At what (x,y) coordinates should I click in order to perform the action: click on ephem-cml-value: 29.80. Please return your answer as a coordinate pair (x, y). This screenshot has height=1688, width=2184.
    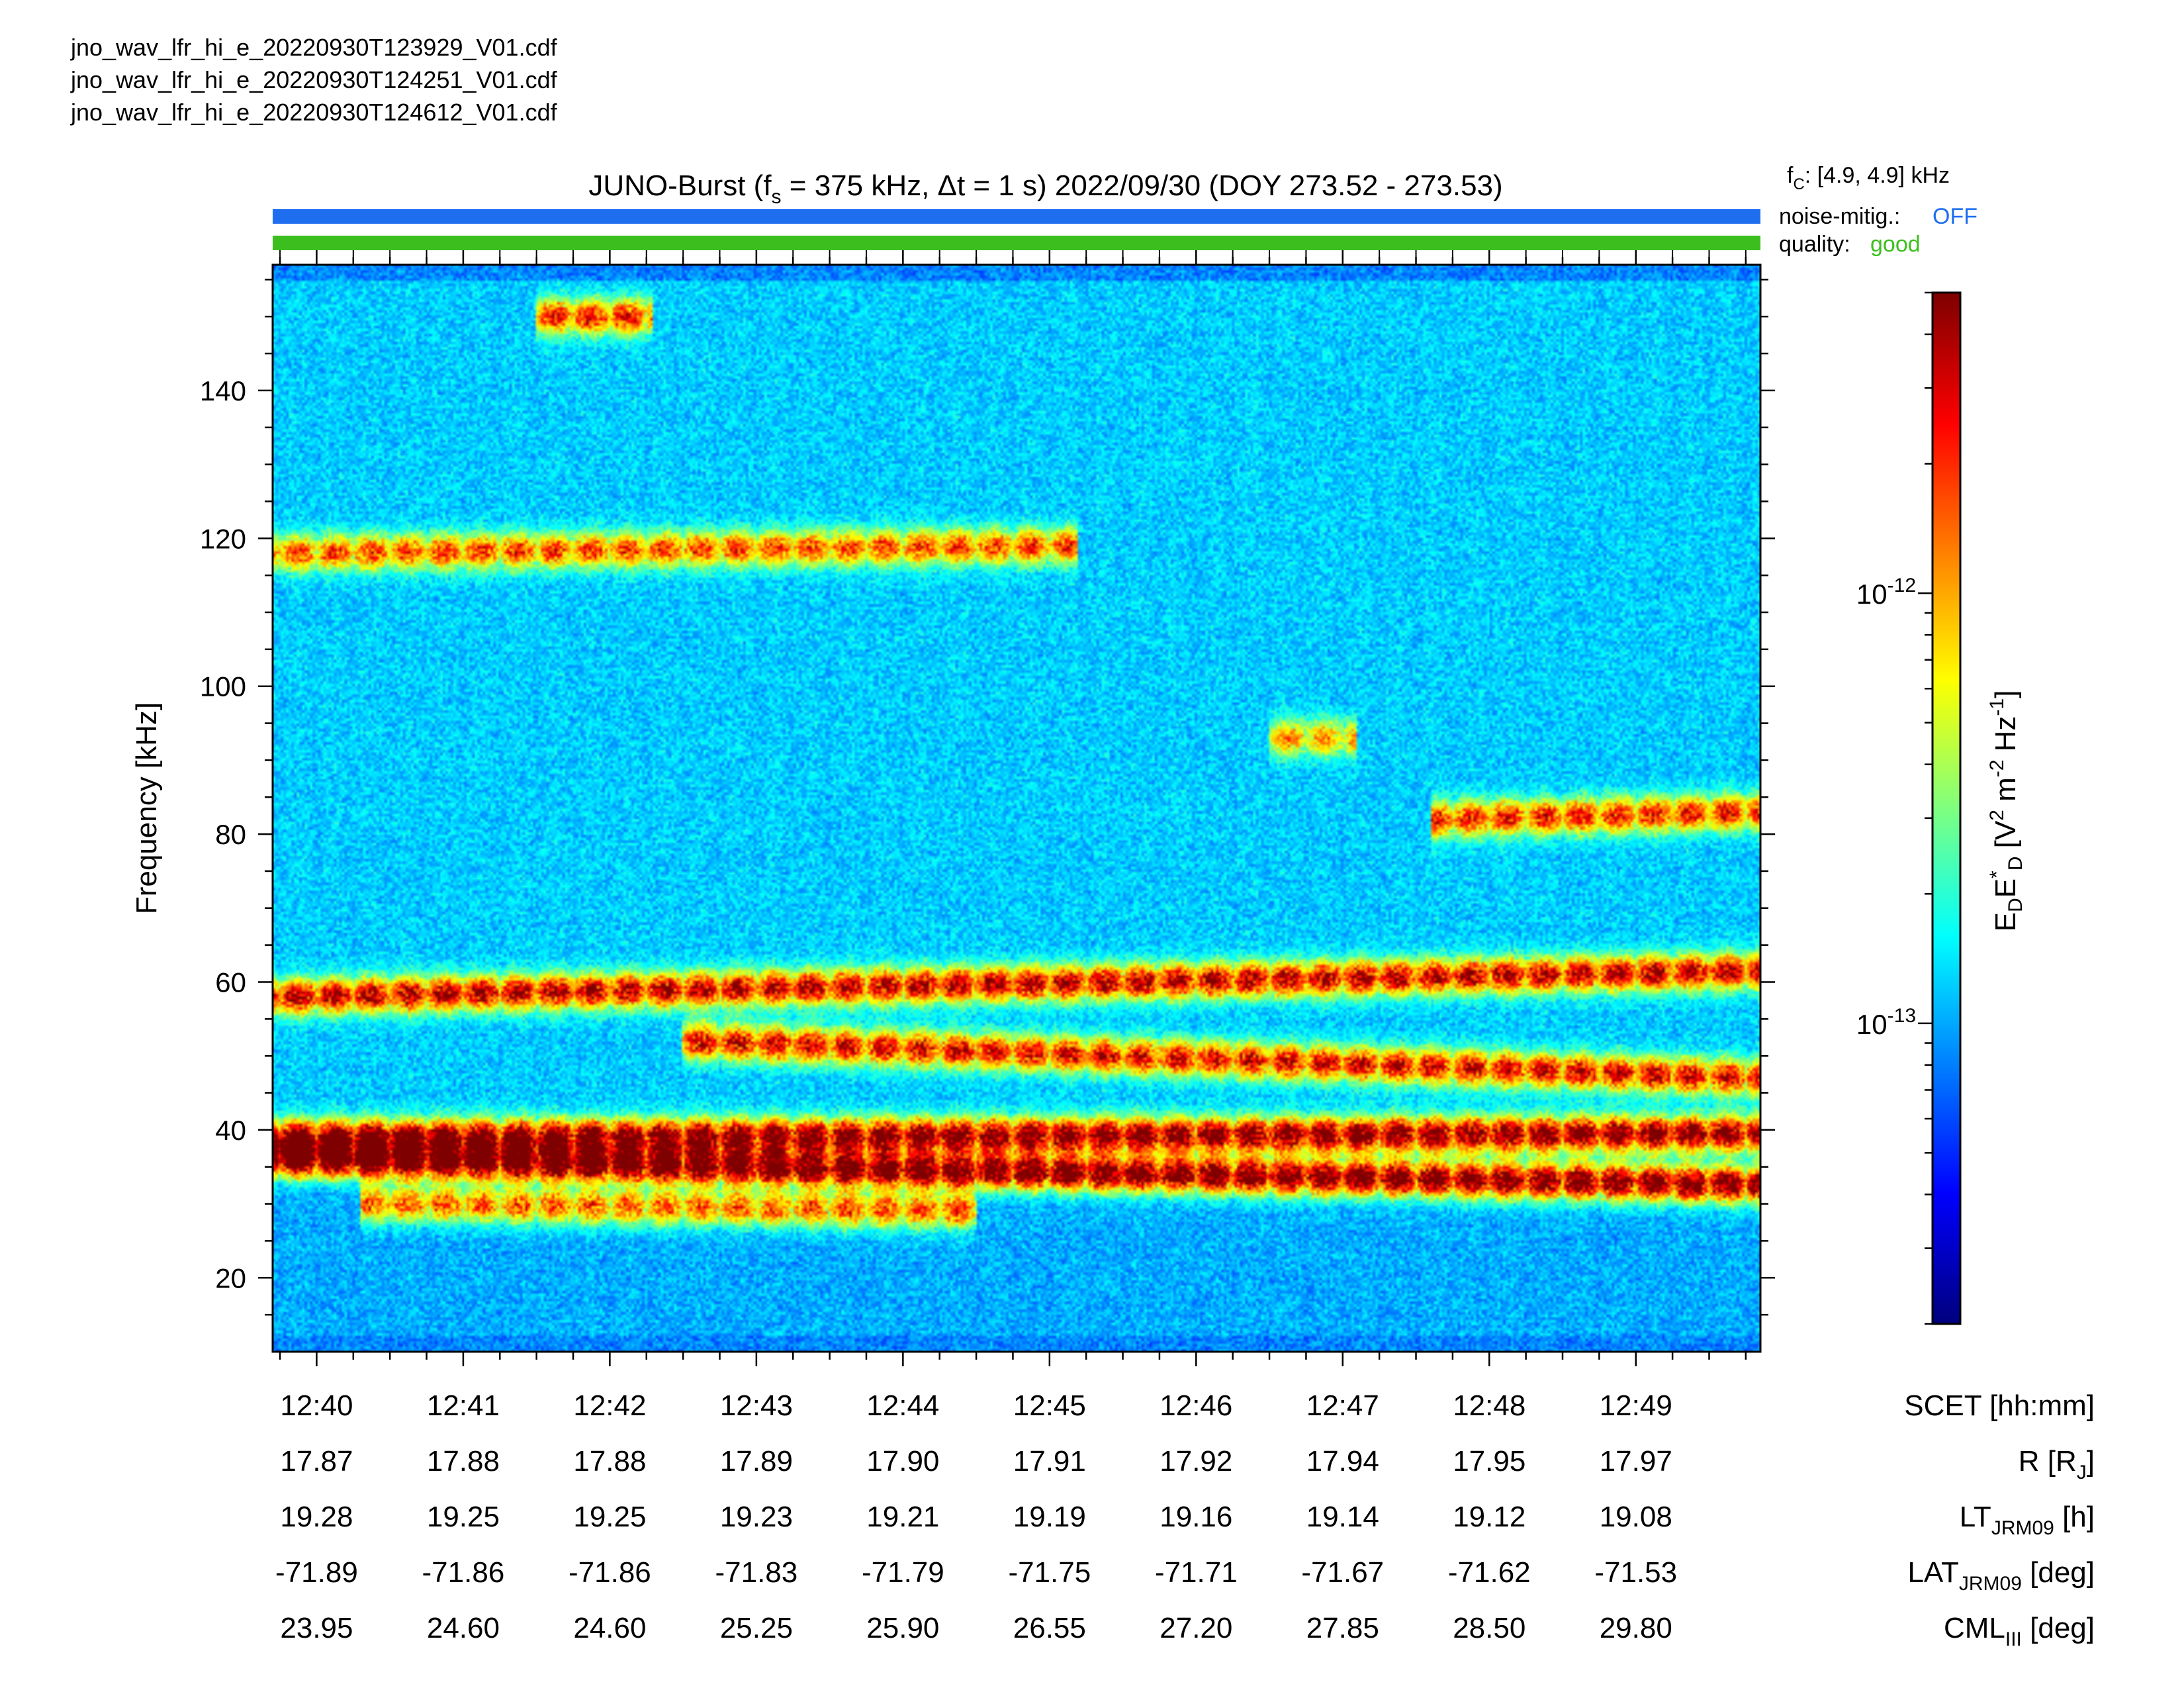
    Looking at the image, I should click on (1636, 1628).